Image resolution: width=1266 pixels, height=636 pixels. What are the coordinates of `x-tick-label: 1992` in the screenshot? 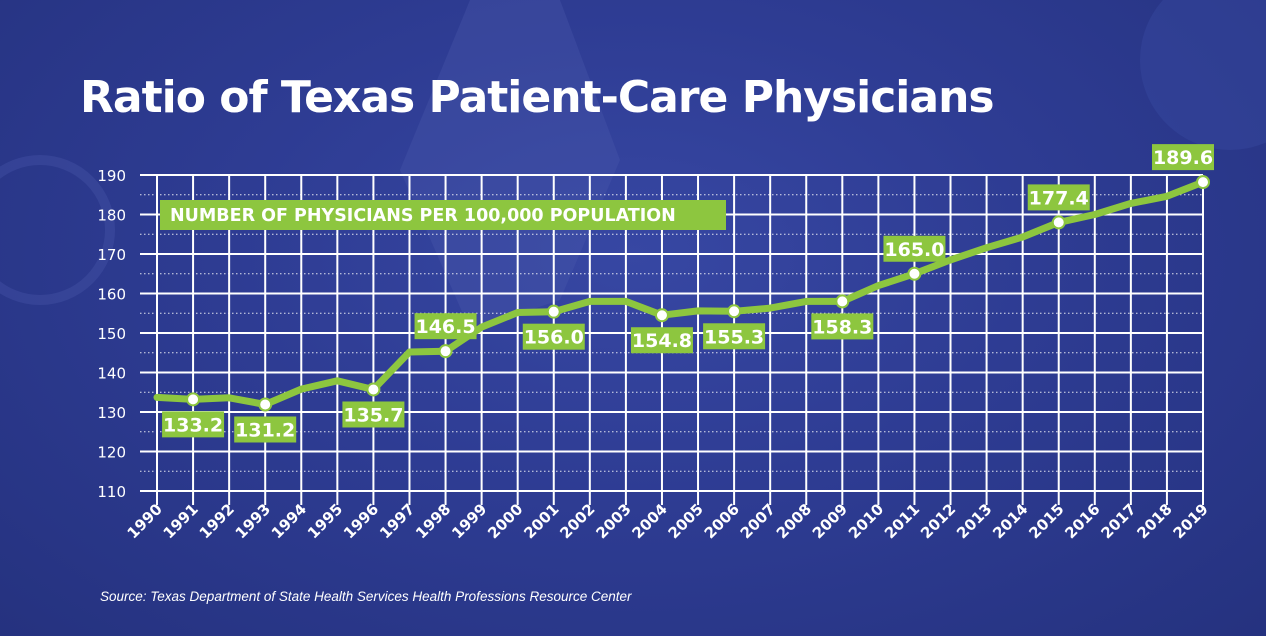 It's located at (217, 521).